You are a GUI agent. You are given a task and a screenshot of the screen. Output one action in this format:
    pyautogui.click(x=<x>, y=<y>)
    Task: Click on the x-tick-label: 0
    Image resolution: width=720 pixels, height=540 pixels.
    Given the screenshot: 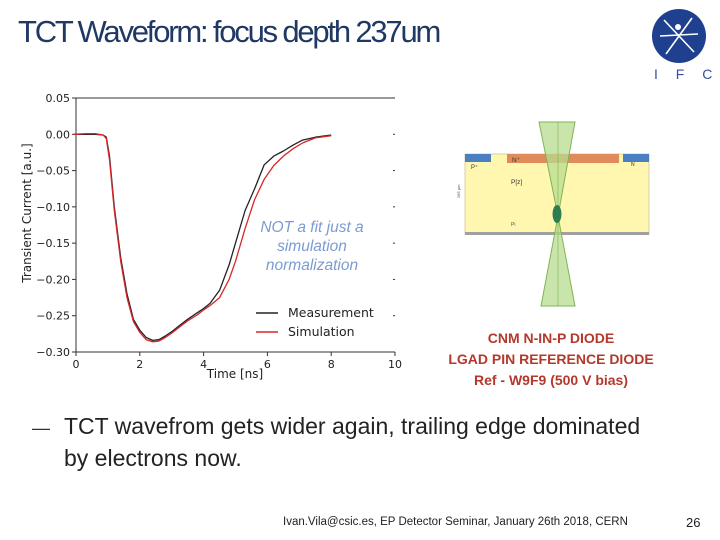 What is the action you would take?
    pyautogui.click(x=76, y=364)
    